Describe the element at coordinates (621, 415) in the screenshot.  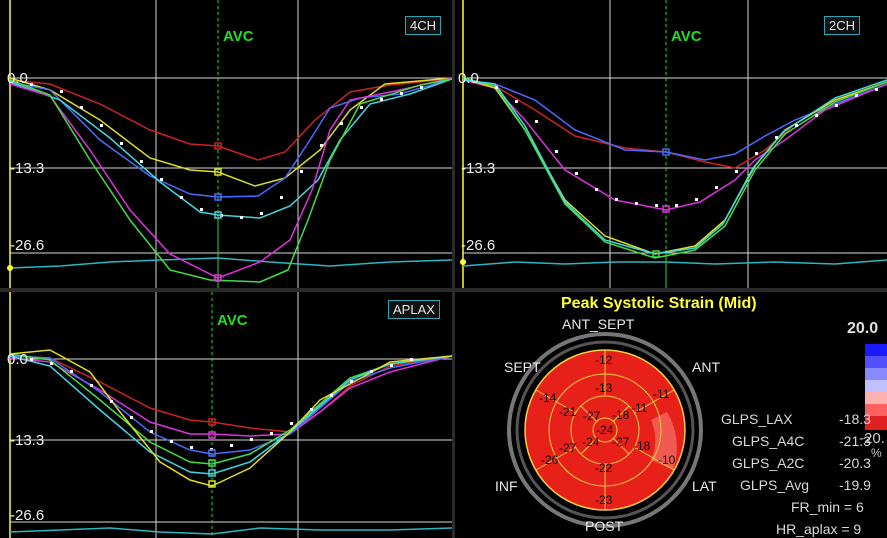
I see `segment-apical-lat: -18` at that location.